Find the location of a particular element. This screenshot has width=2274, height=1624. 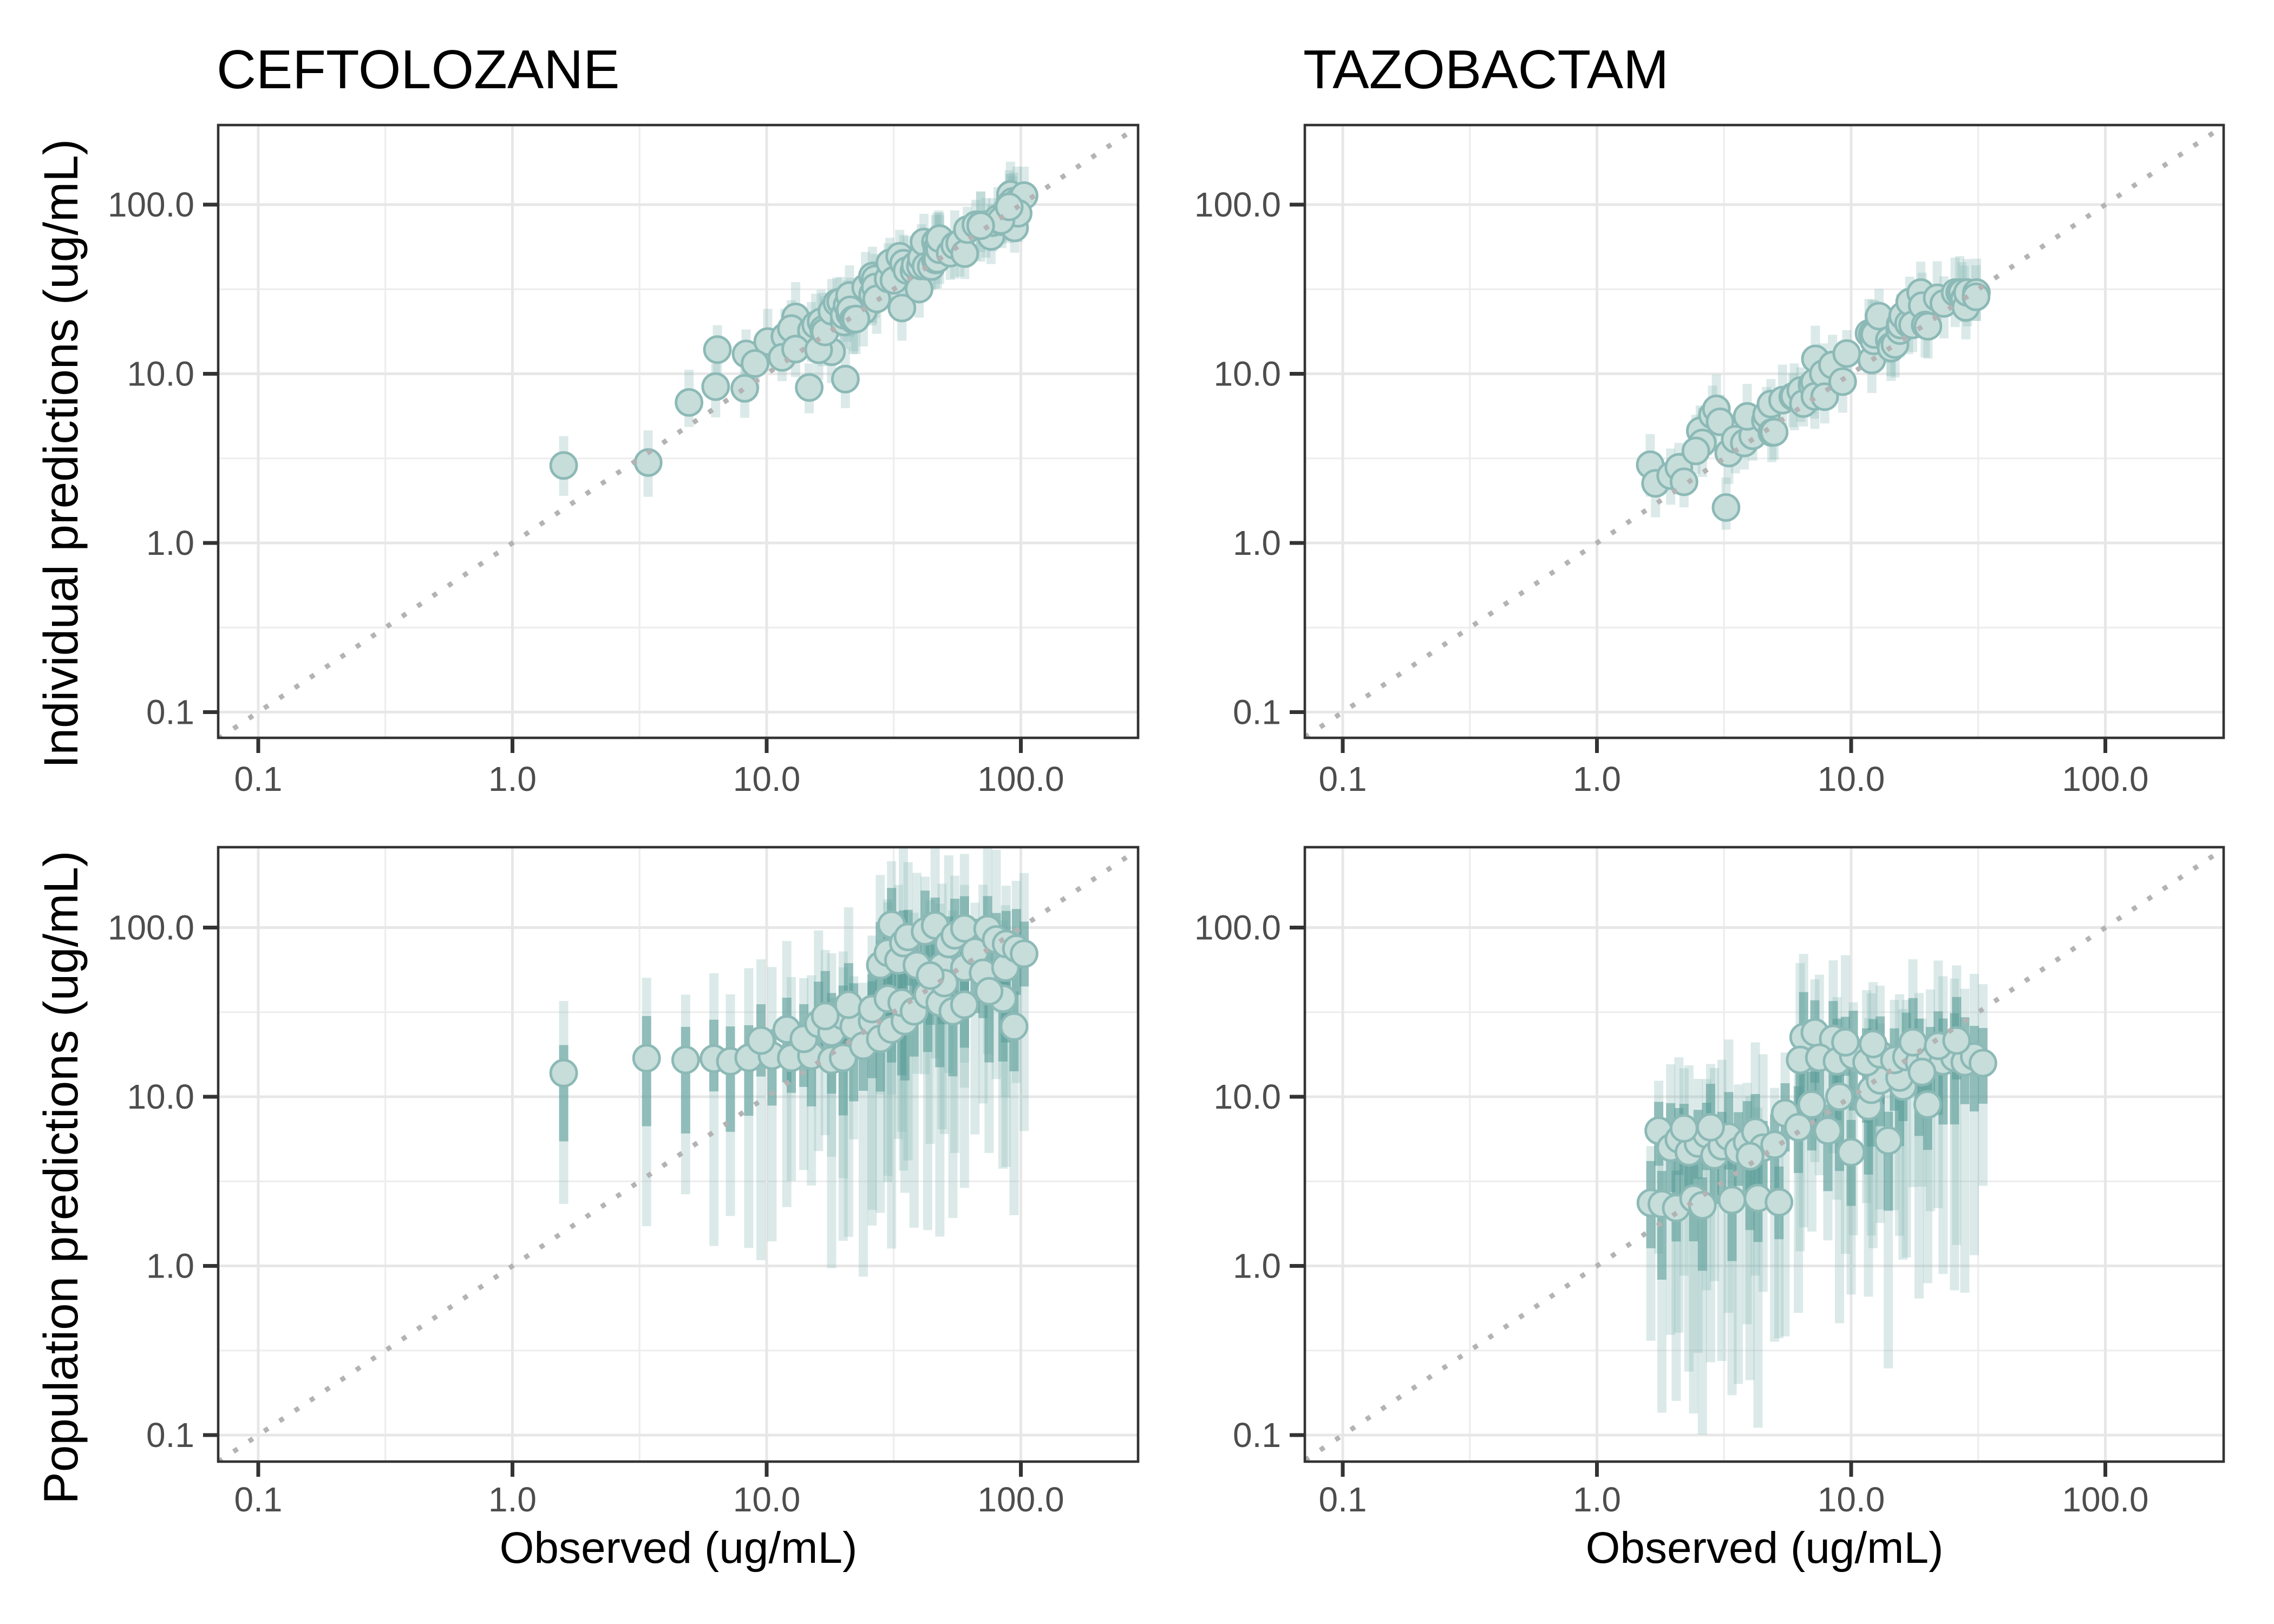

svg-text: CEFTOLOZANE is located at coordinates (419, 70).